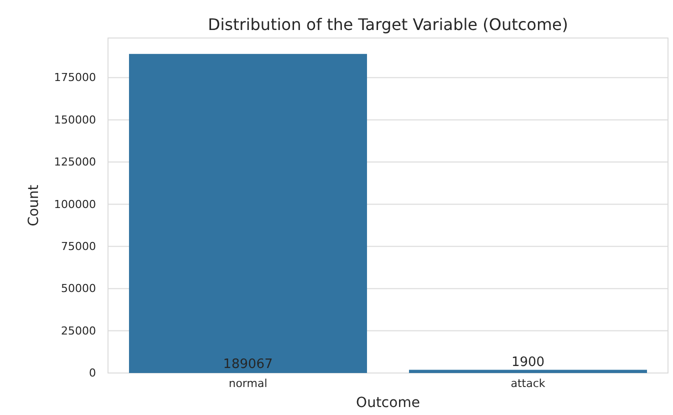 The image size is (673, 415). What do you see at coordinates (78, 246) in the screenshot?
I see `y-tick-label: 75000` at bounding box center [78, 246].